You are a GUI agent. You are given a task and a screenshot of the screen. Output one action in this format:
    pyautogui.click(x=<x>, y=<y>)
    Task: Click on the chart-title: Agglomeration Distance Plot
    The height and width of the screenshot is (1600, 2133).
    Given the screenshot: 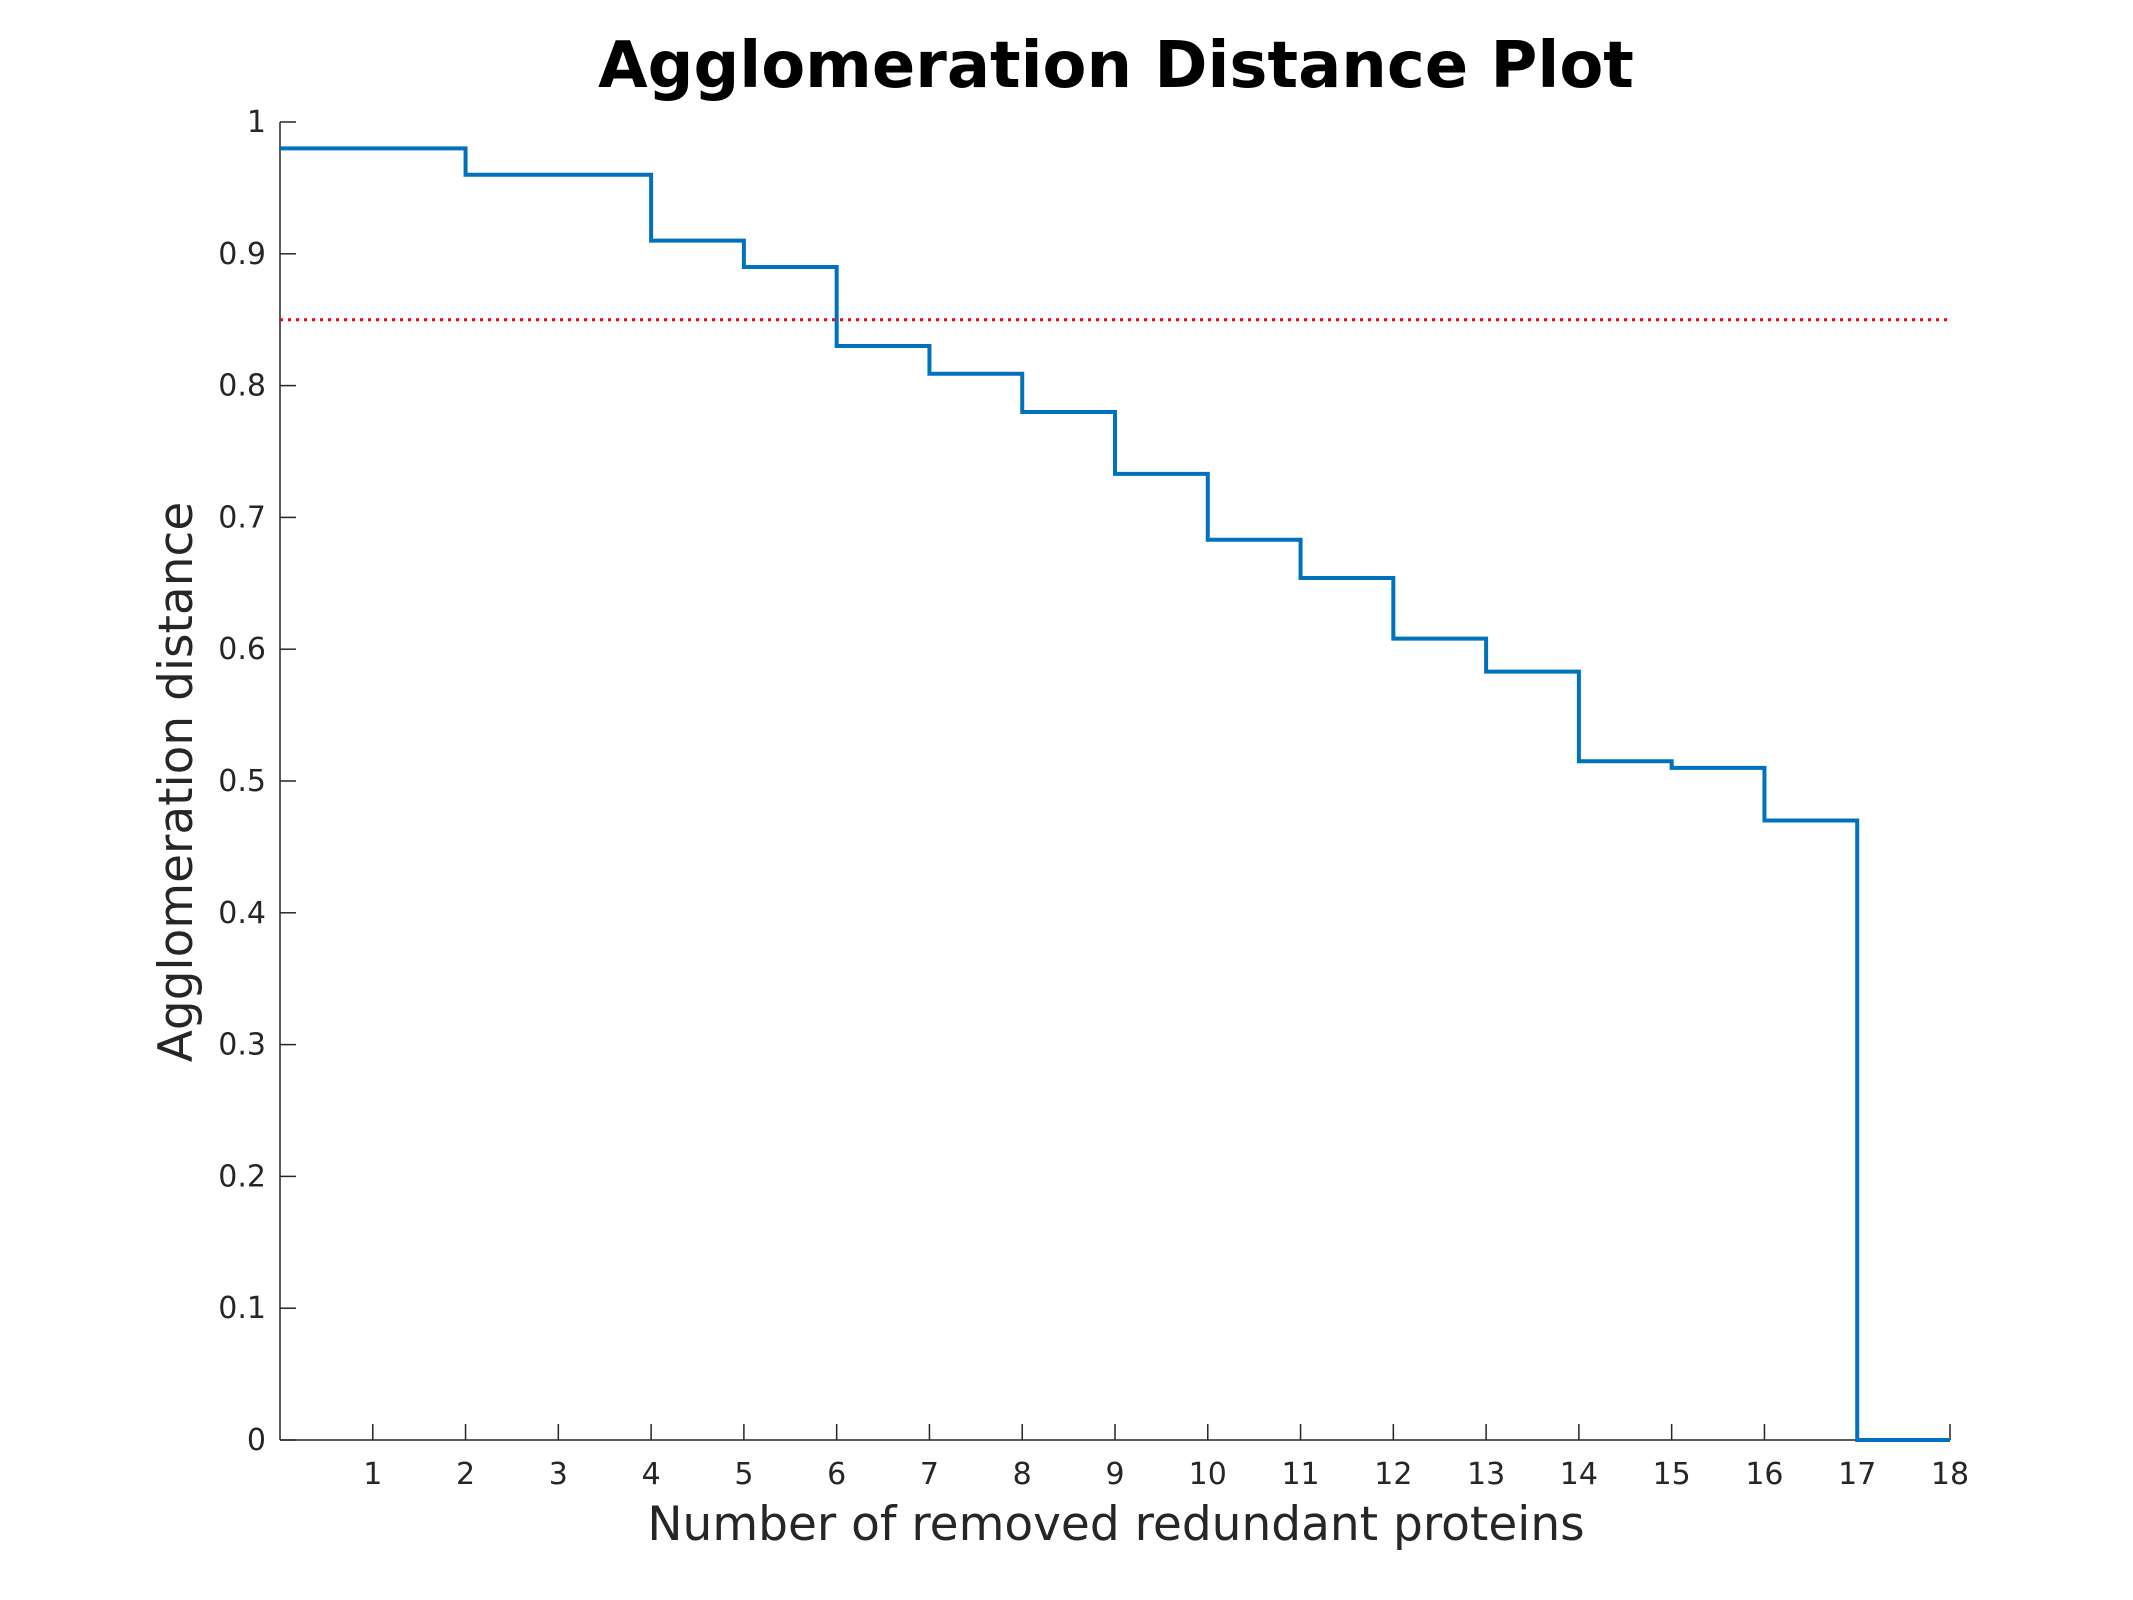 What is the action you would take?
    pyautogui.click(x=1116, y=66)
    